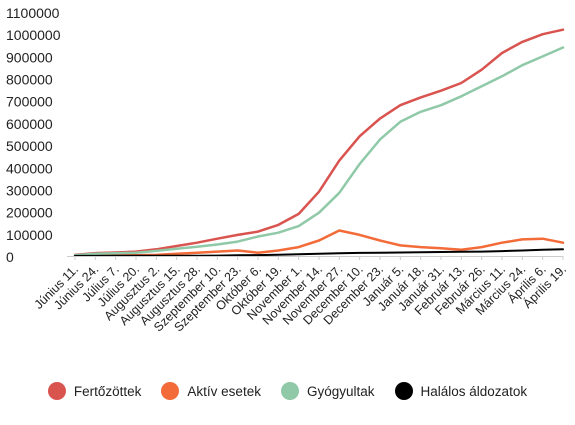 The image size is (575, 425). I want to click on legend-label-halalos-aldozatok: Halálos áldozatok, so click(474, 391).